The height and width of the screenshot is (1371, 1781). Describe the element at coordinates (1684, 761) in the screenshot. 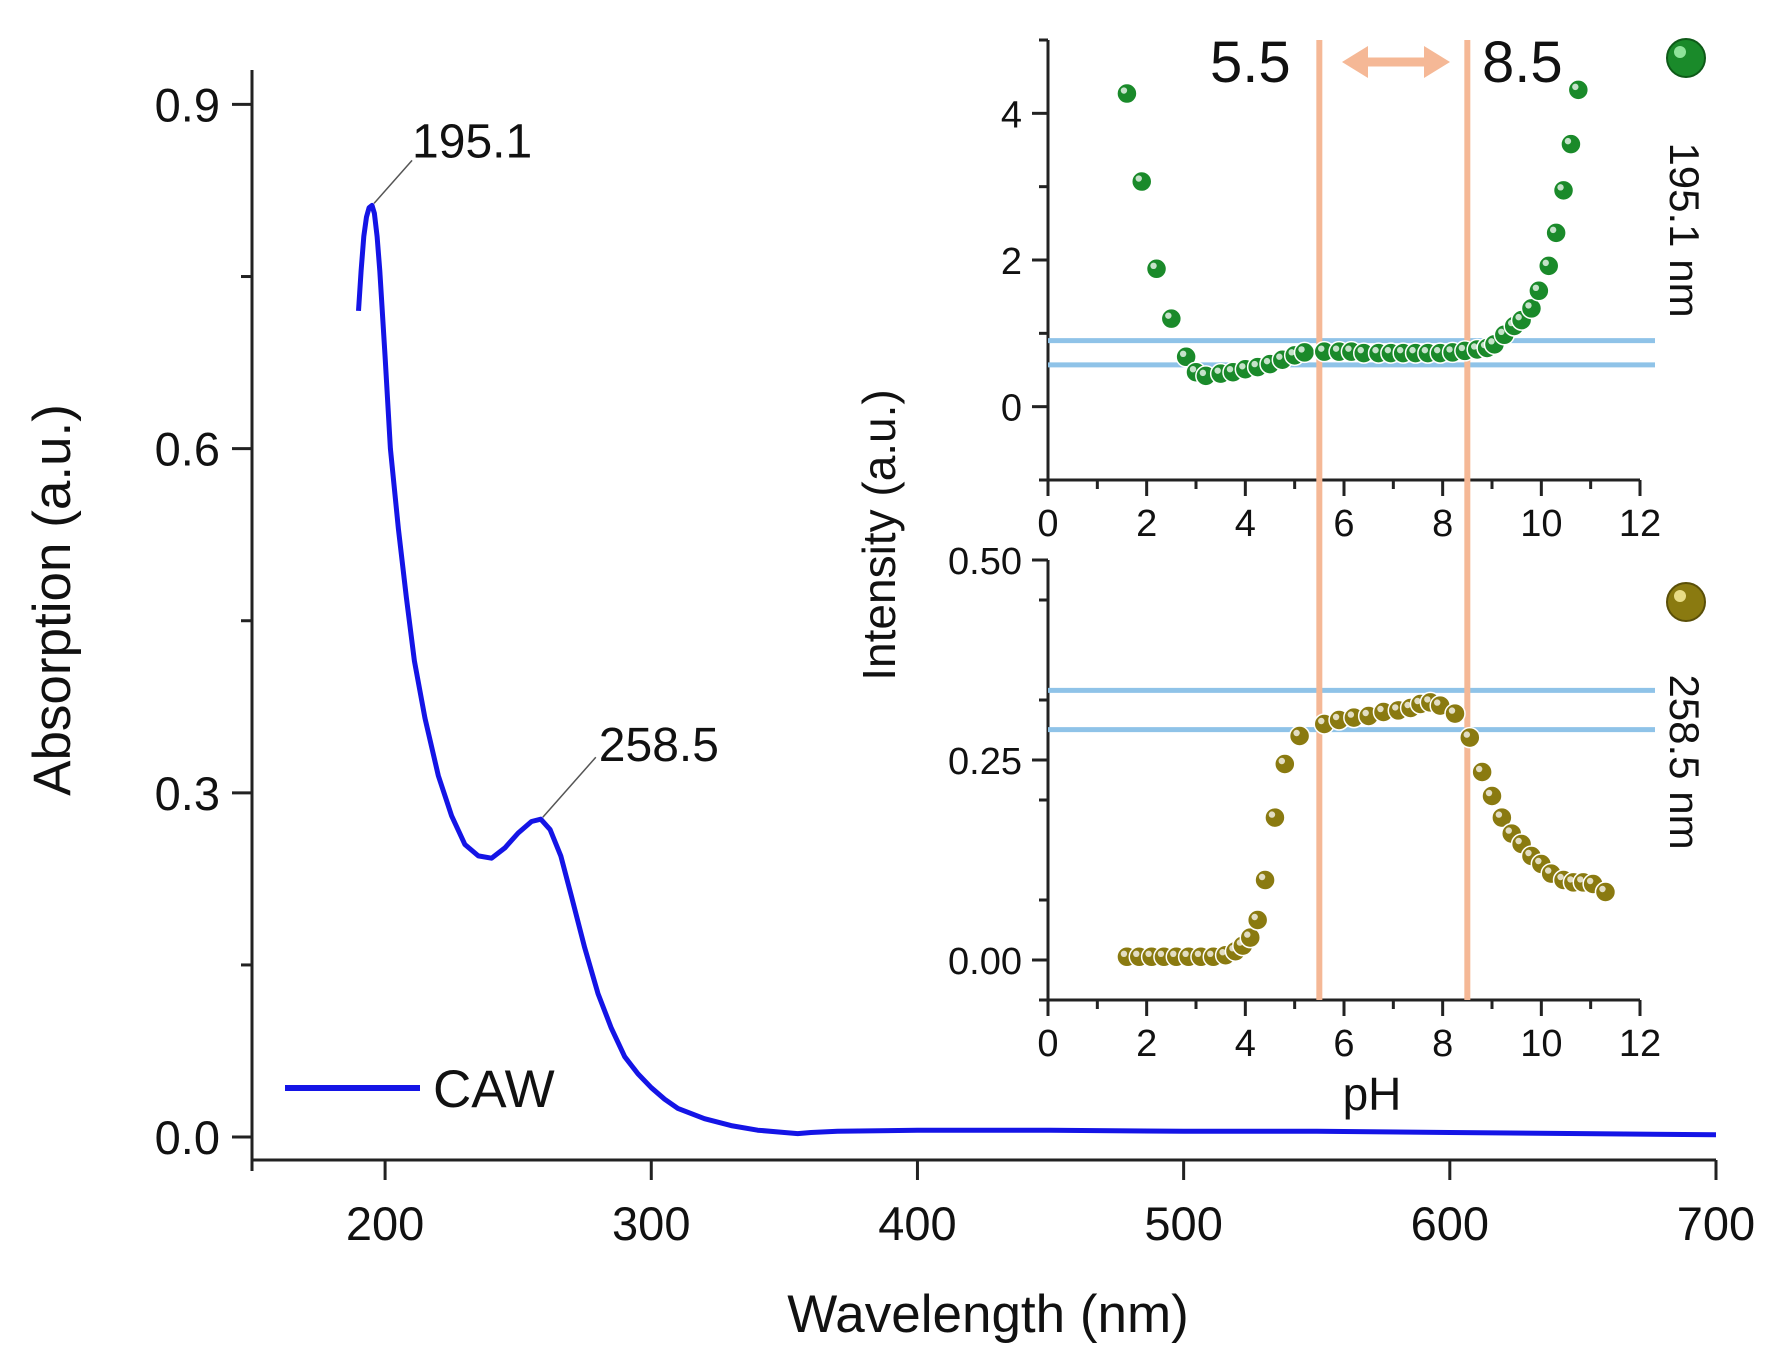

I see `legend-258-label: 258.5 nm` at that location.